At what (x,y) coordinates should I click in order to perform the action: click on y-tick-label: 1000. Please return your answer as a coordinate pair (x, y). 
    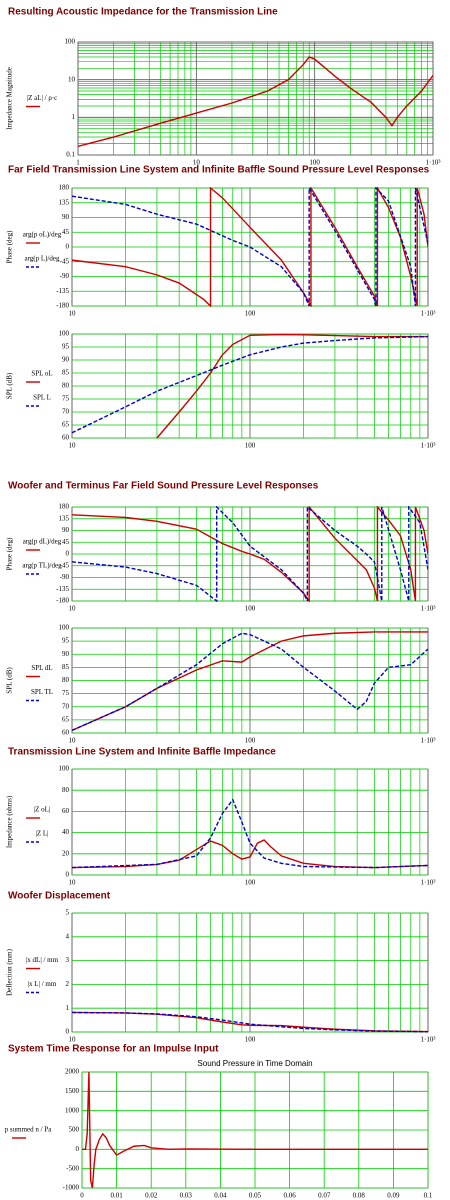
    Looking at the image, I should click on (72, 1110).